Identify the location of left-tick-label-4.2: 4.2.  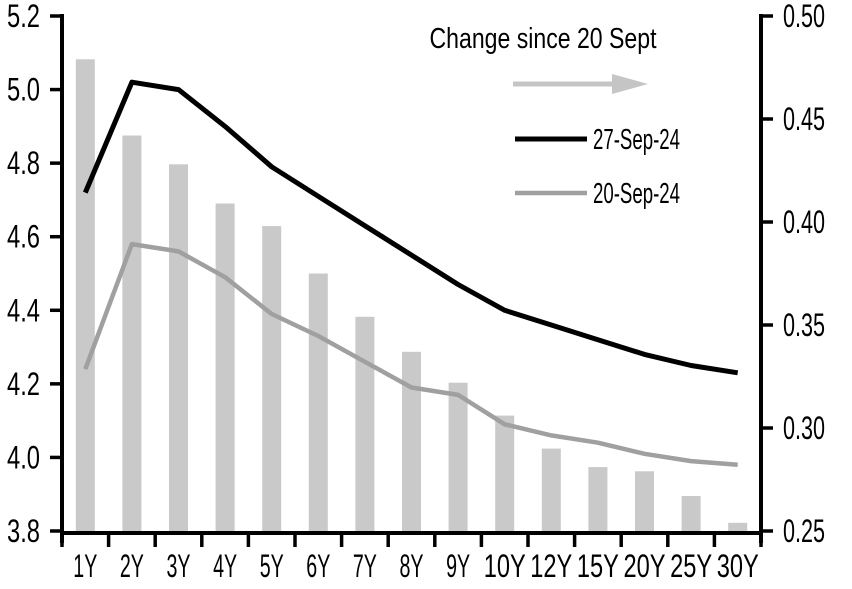
(23, 384).